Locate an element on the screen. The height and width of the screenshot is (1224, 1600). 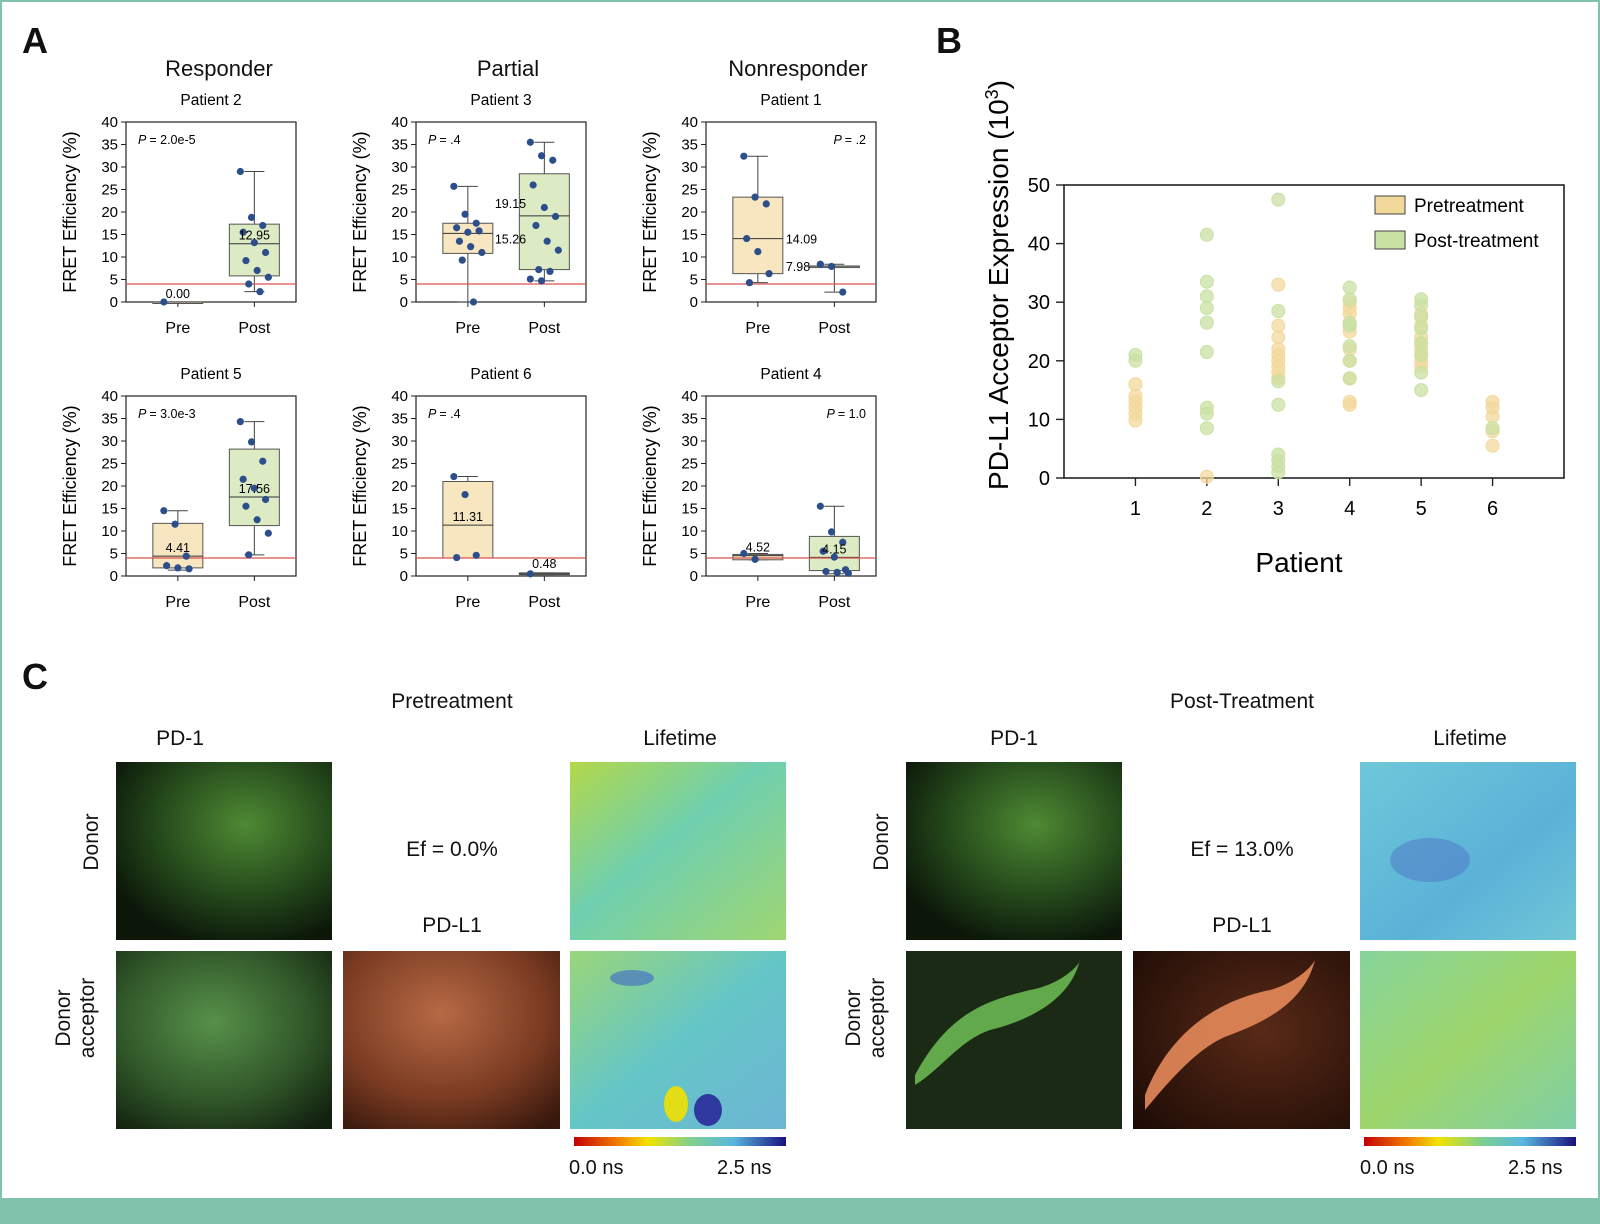
median-label: 19.15 is located at coordinates (510, 204).